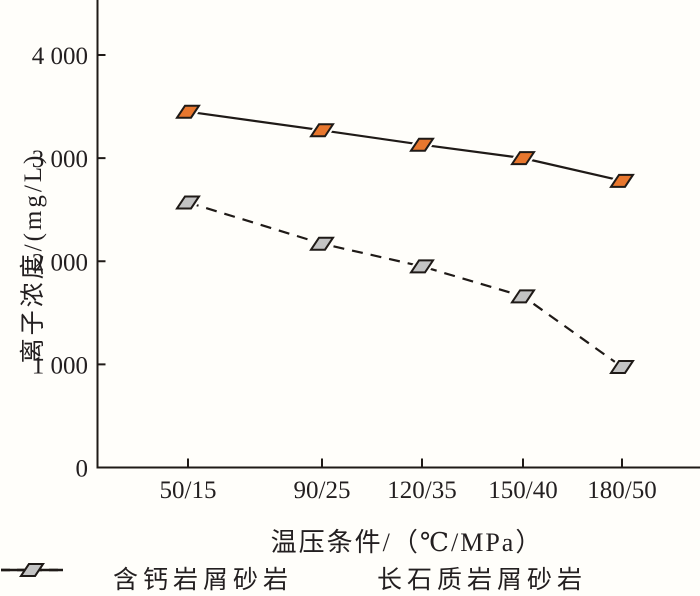  I want to click on svg-text: 120/35, so click(421, 490).